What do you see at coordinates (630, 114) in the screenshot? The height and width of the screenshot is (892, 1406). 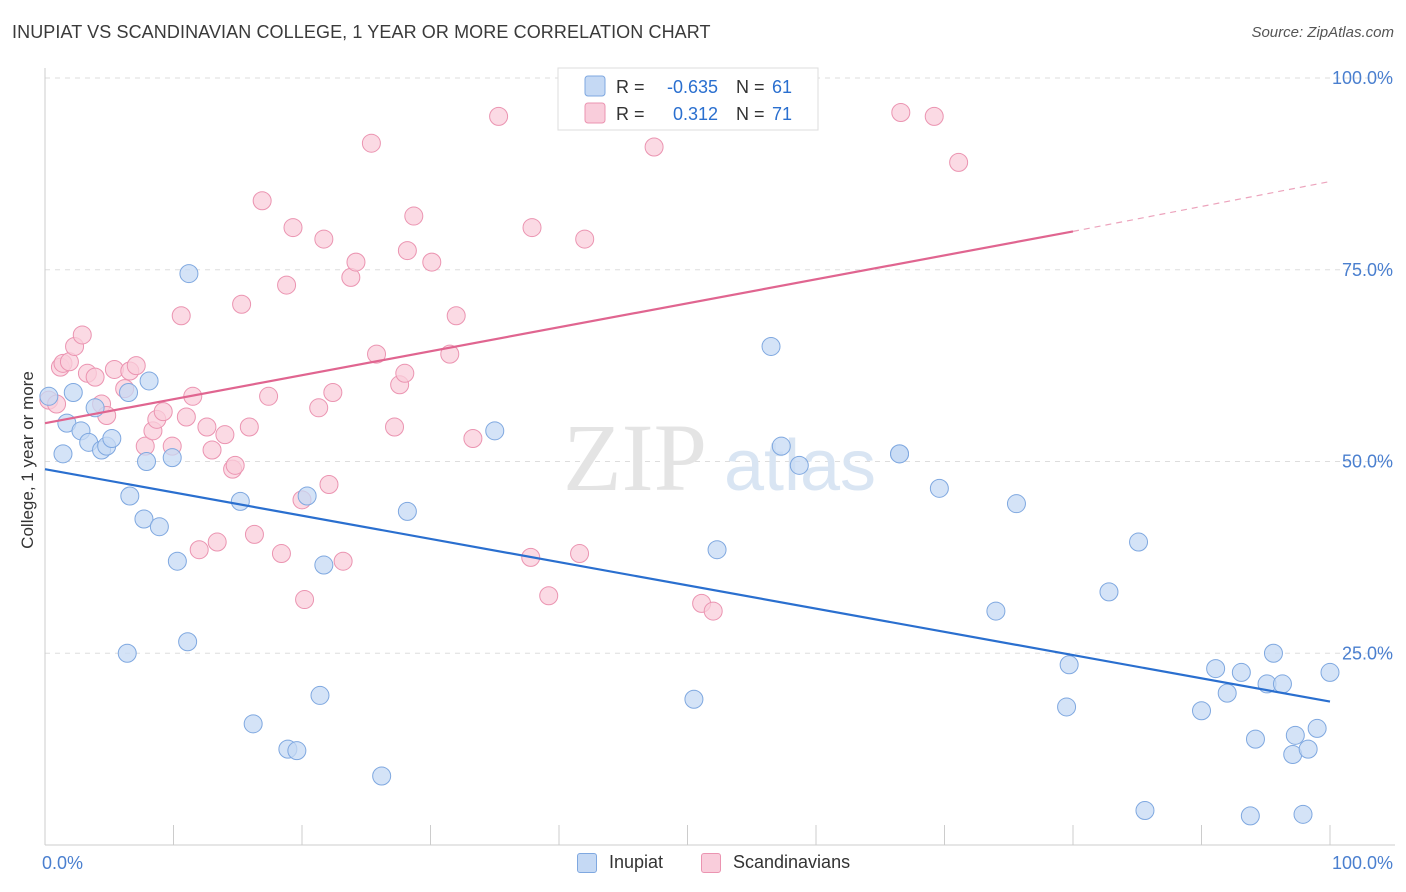 I see `legend-r-label: R =` at bounding box center [630, 114].